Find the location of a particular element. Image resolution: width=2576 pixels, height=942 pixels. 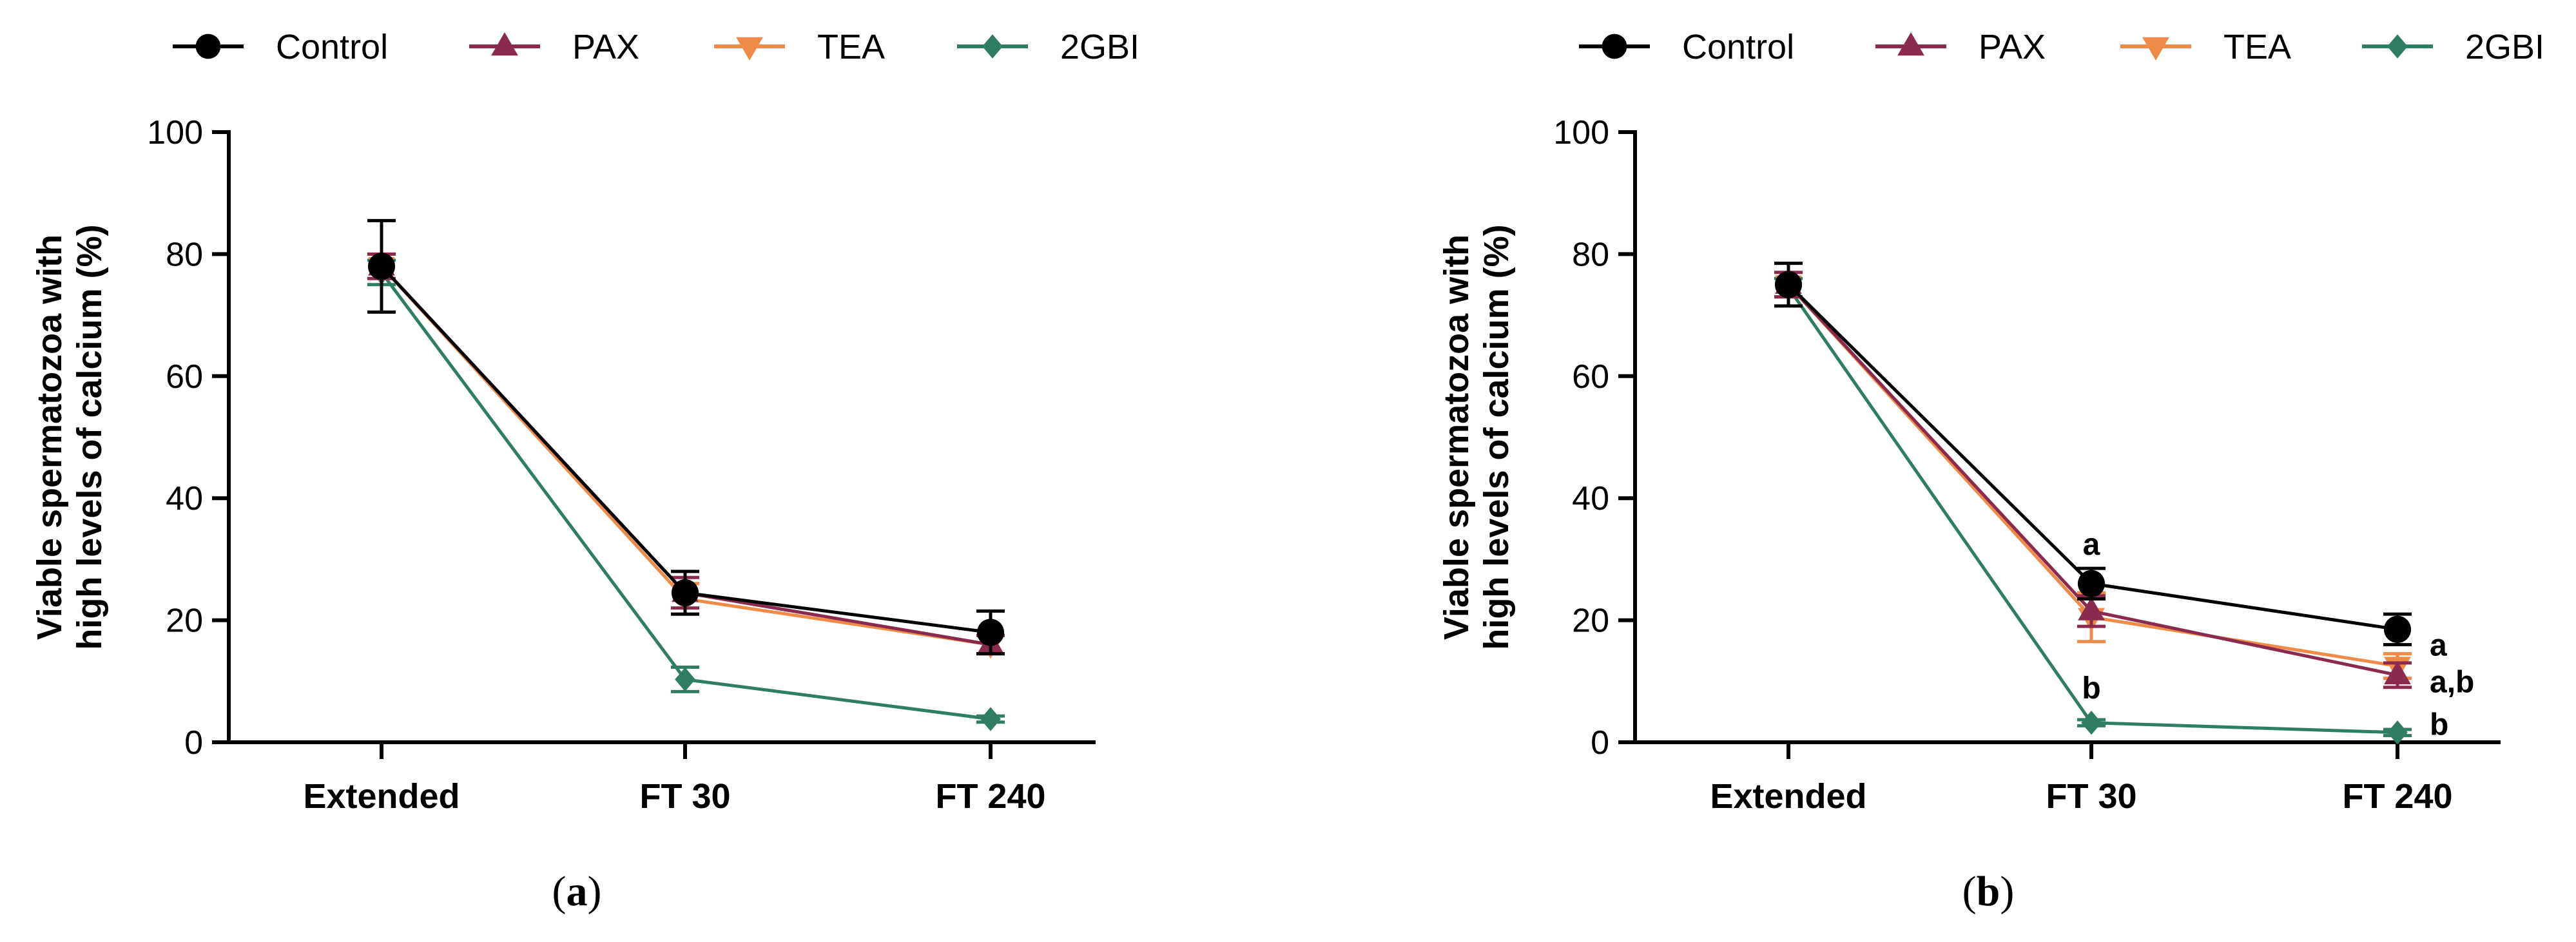

panel-label-letter: b is located at coordinates (1988, 891).